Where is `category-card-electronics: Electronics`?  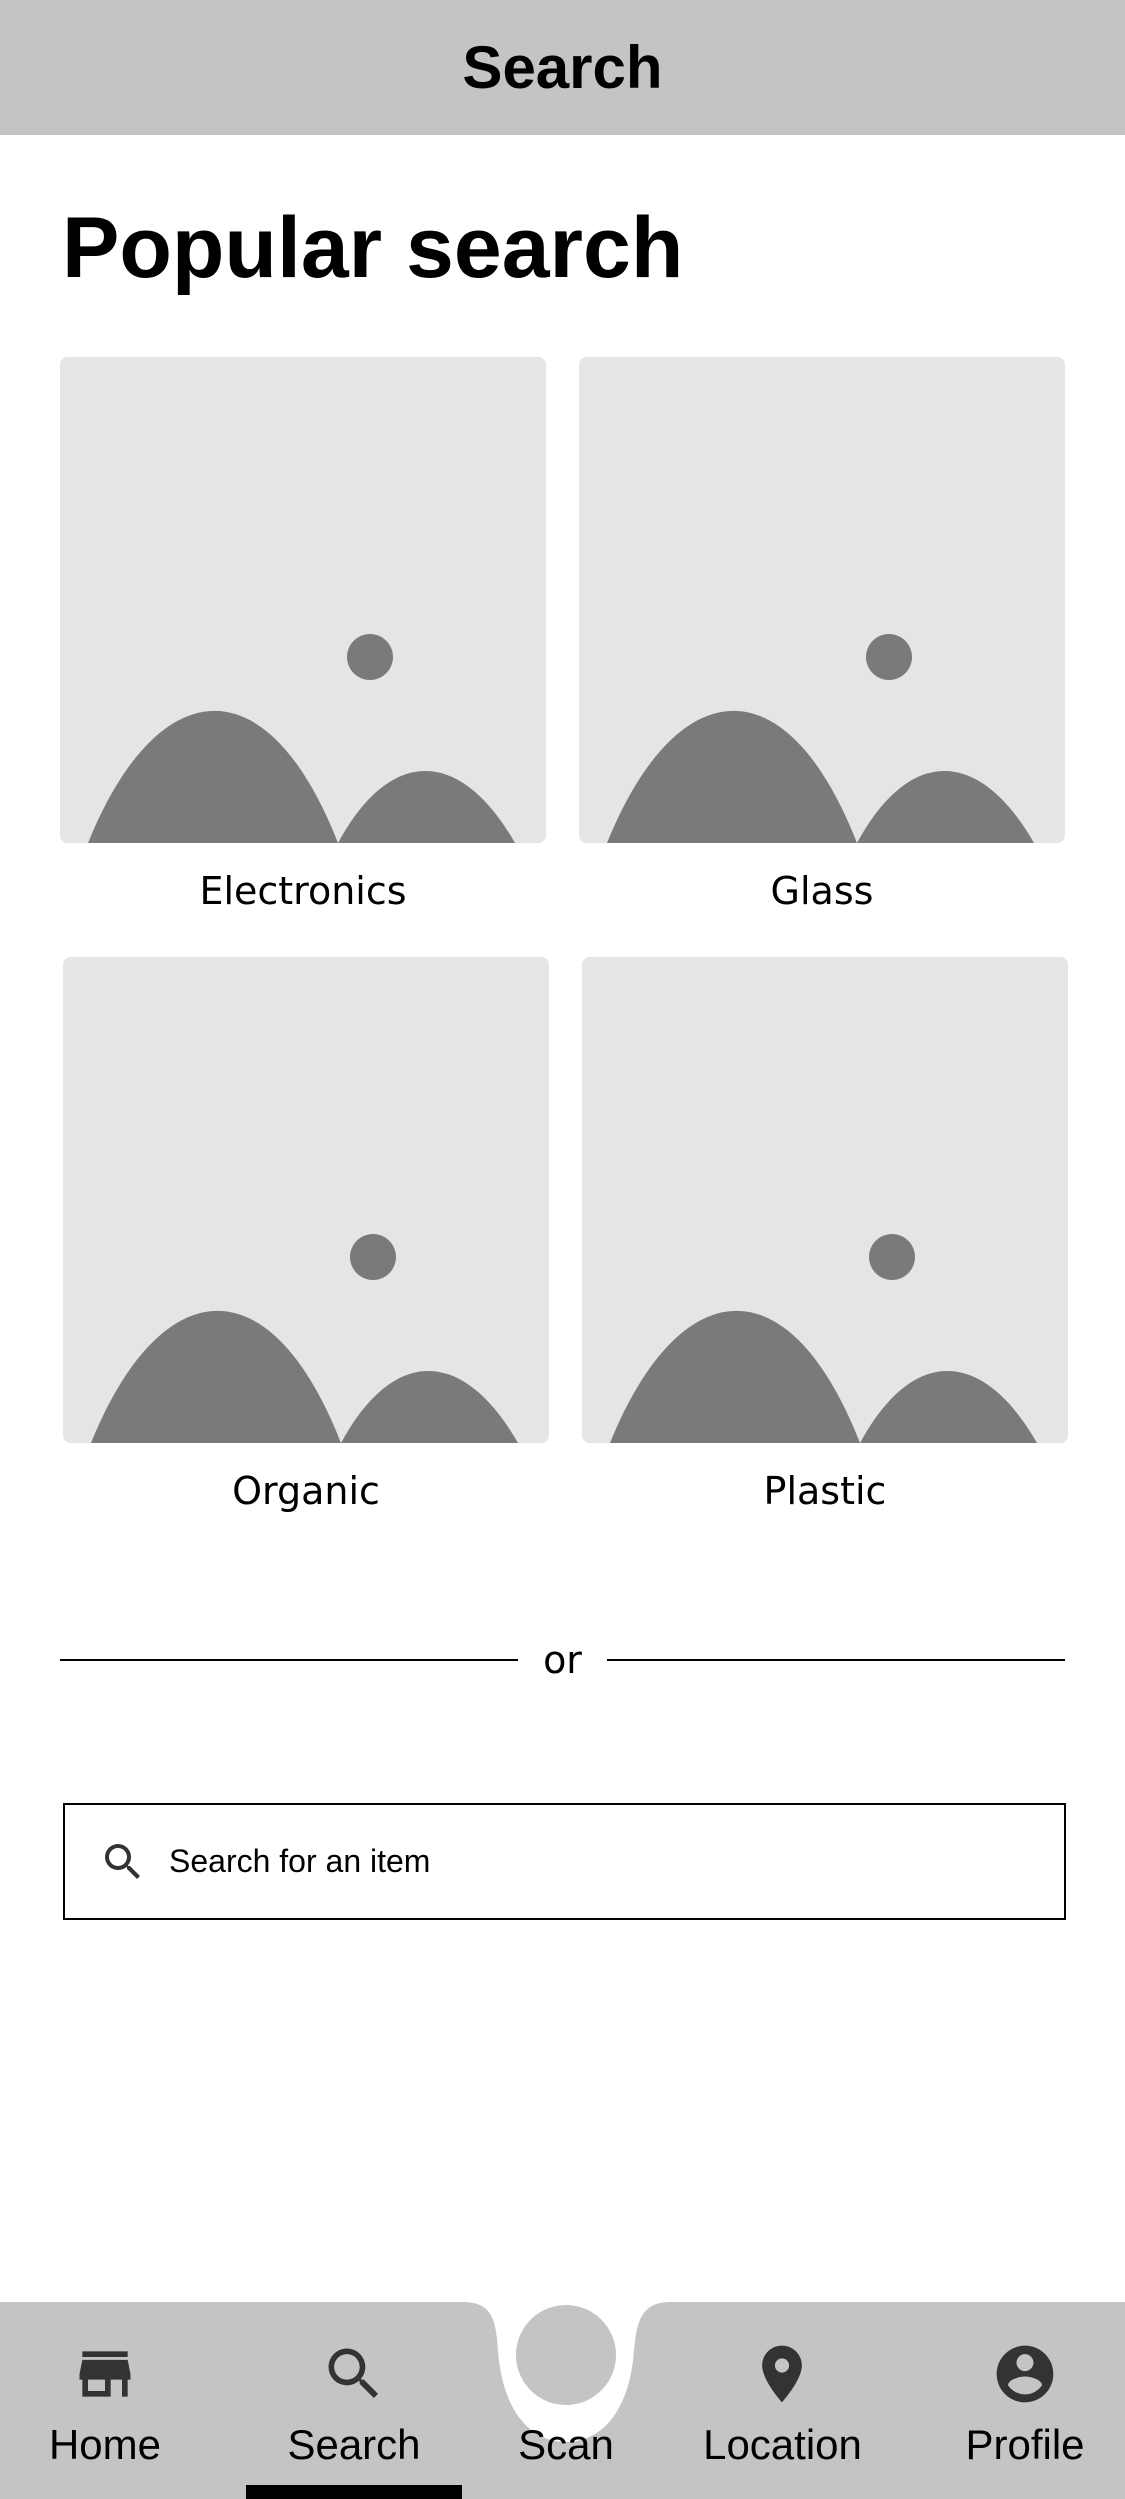 category-card-electronics: Electronics is located at coordinates (303, 635).